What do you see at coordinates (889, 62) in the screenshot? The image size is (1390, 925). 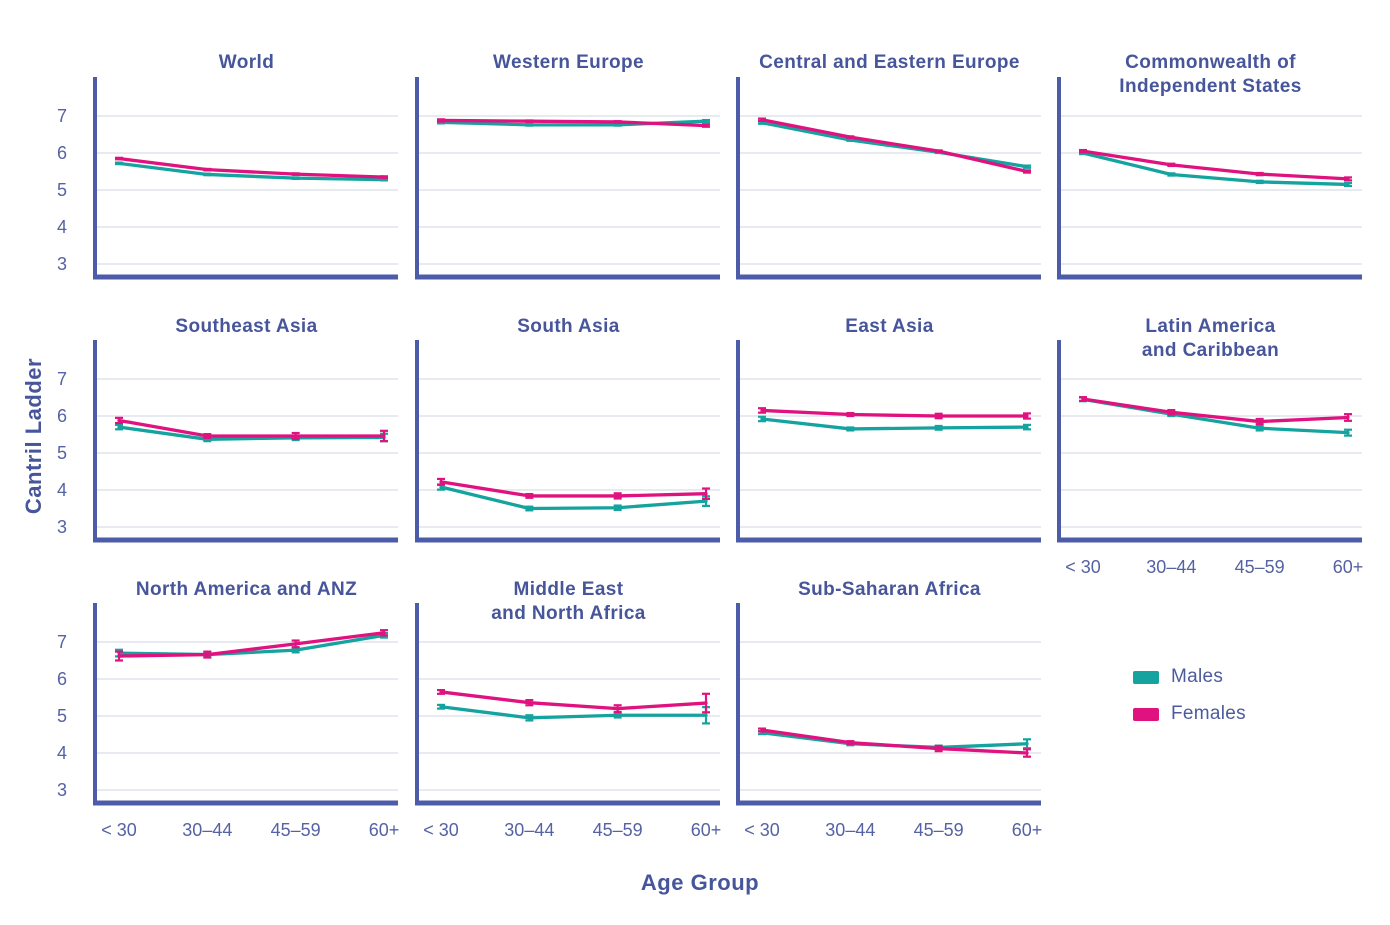 I see `panel-title: Central and Eastern Europe` at bounding box center [889, 62].